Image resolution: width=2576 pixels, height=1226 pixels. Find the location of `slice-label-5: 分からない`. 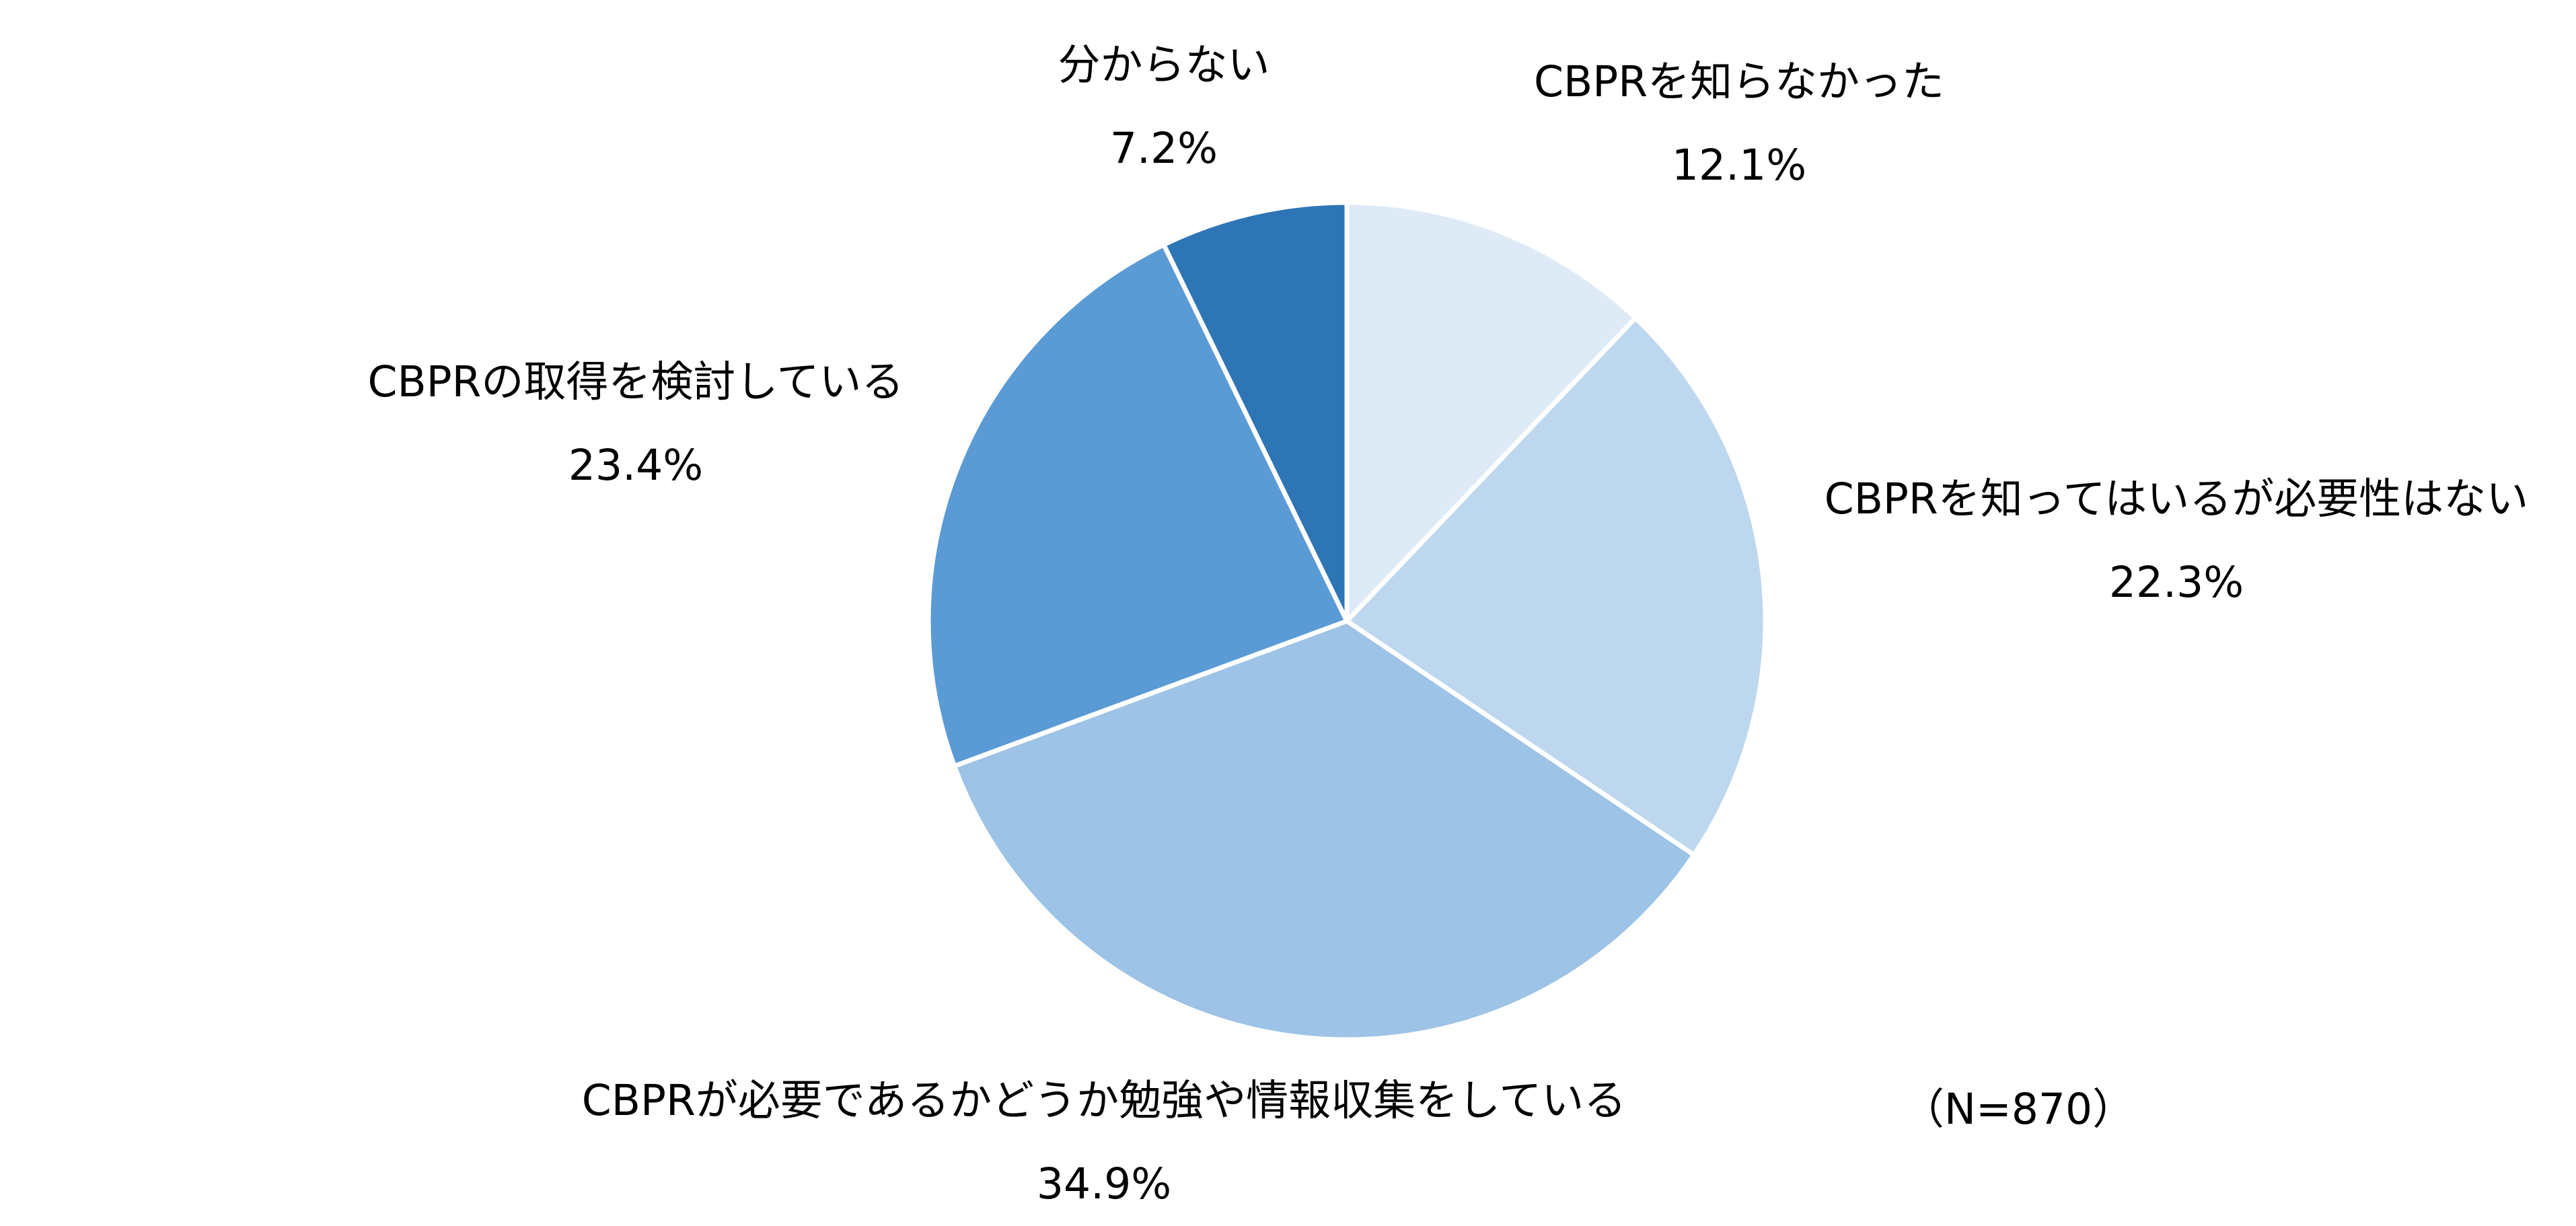

slice-label-5: 分からない is located at coordinates (1164, 64).